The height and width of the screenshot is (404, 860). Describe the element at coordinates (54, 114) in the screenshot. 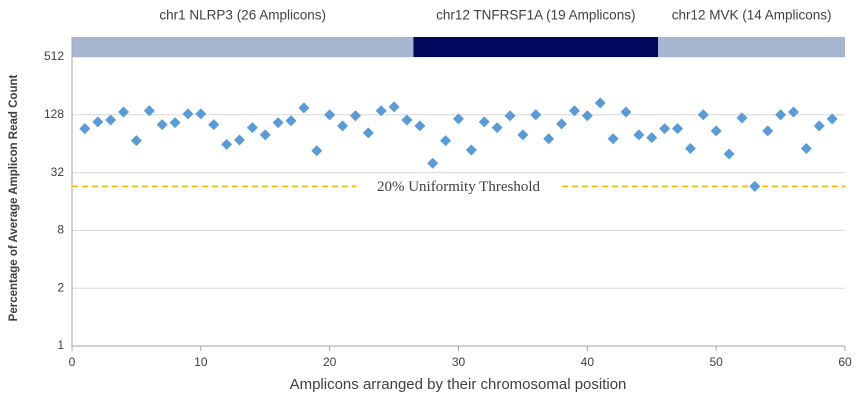

I see `y-tick-label: 128` at that location.